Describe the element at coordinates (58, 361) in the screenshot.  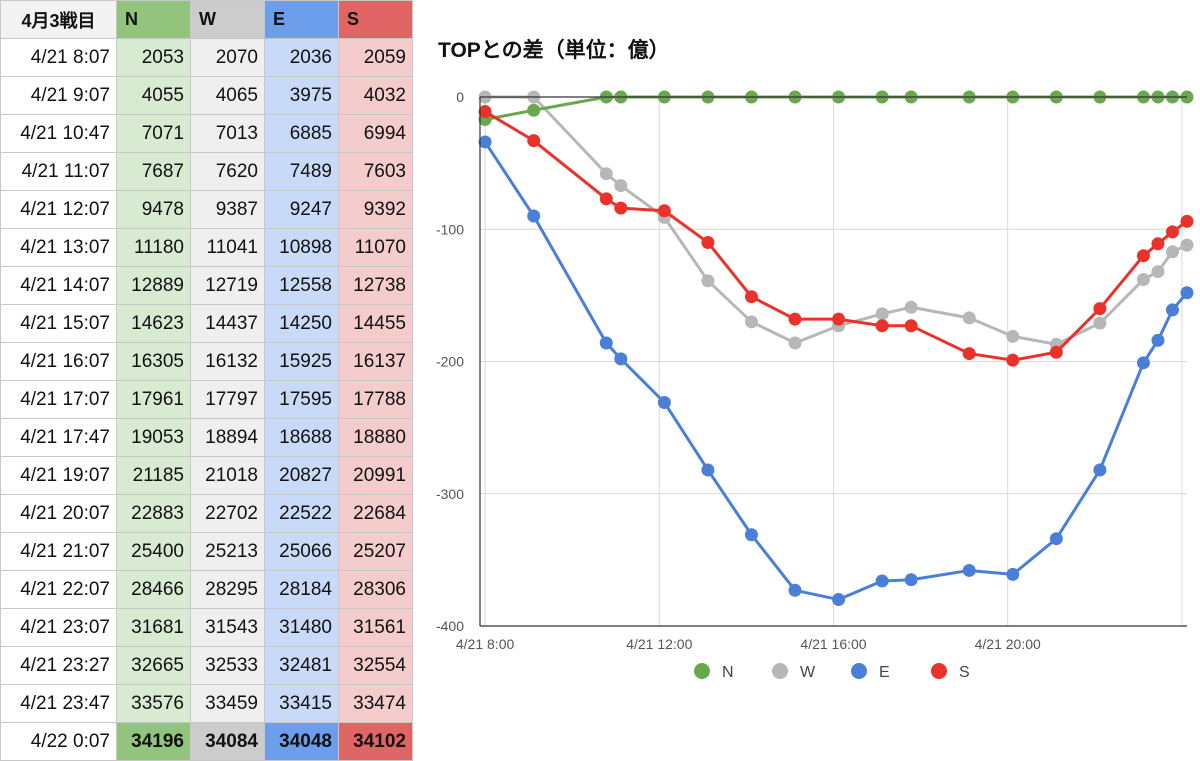
I see `time-cell: 4/21 16:07` at that location.